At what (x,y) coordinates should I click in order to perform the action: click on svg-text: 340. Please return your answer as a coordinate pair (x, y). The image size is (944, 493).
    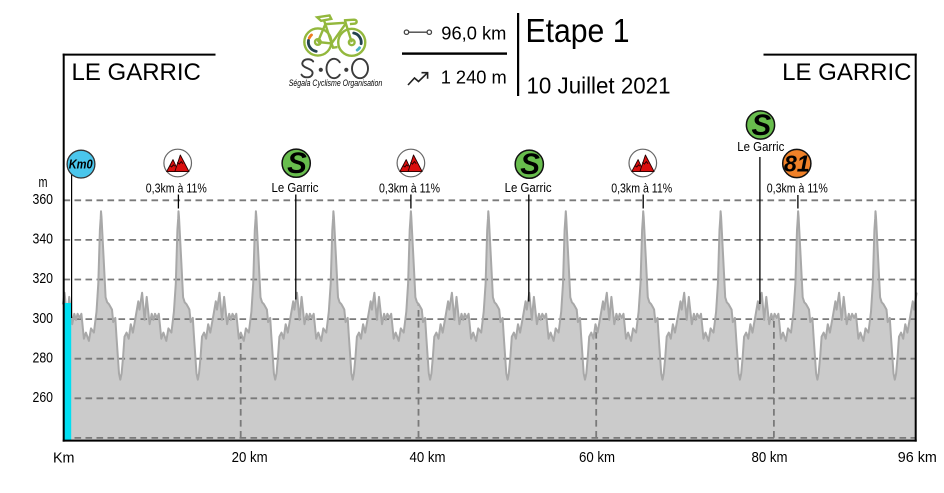
    Looking at the image, I should click on (43, 240).